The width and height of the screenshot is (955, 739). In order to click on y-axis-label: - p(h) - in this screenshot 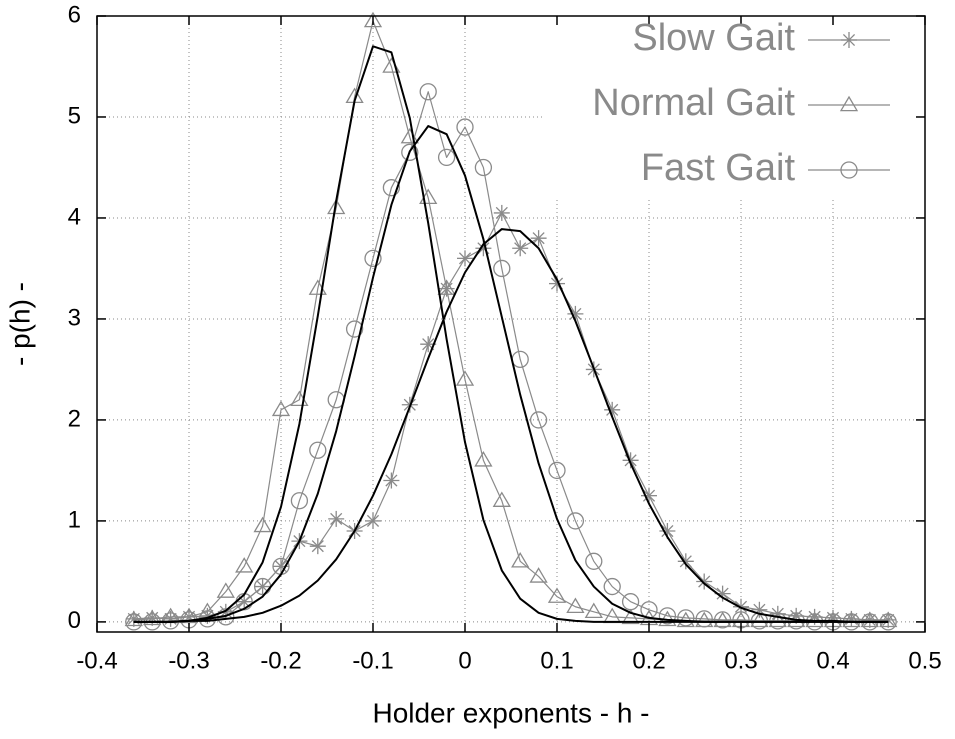, I will do `click(19, 324)`.